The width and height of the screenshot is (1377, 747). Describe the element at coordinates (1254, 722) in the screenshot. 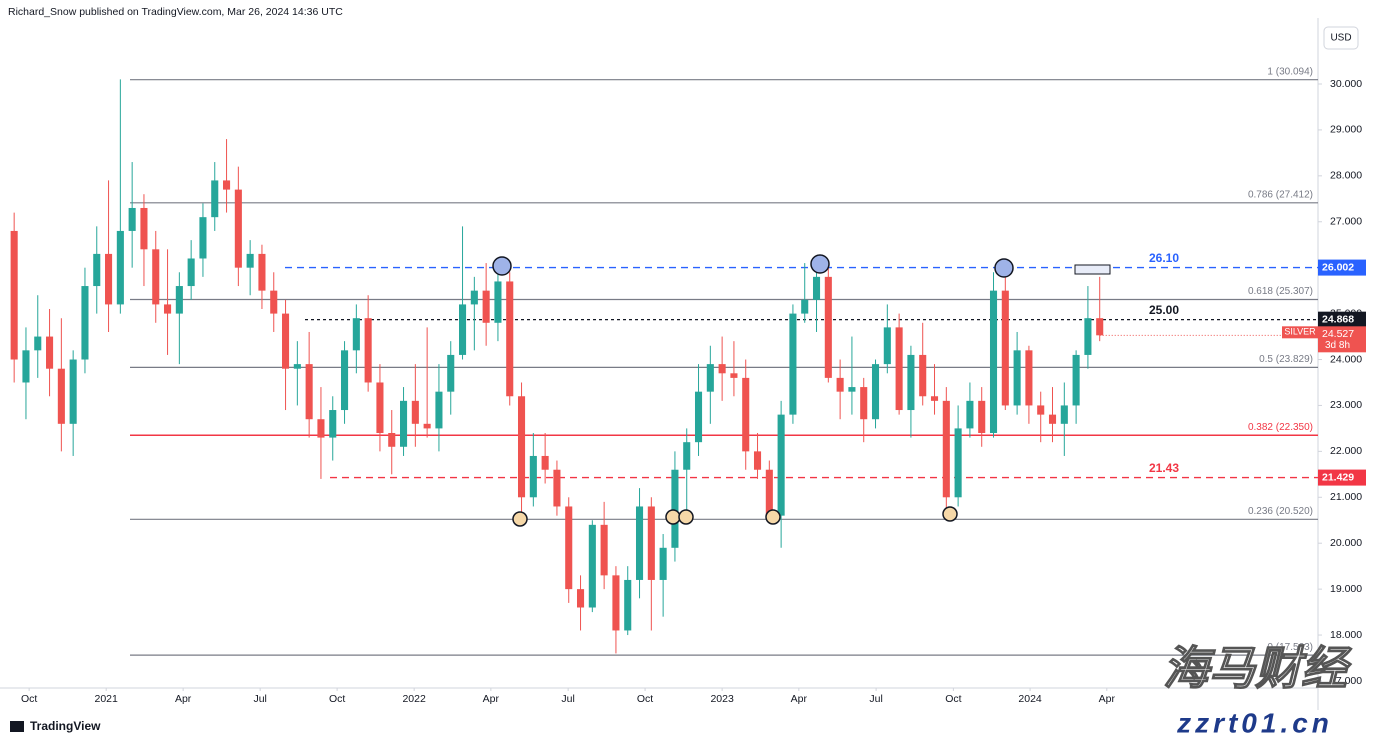

I see `watermark: zzrt01.cn` at that location.